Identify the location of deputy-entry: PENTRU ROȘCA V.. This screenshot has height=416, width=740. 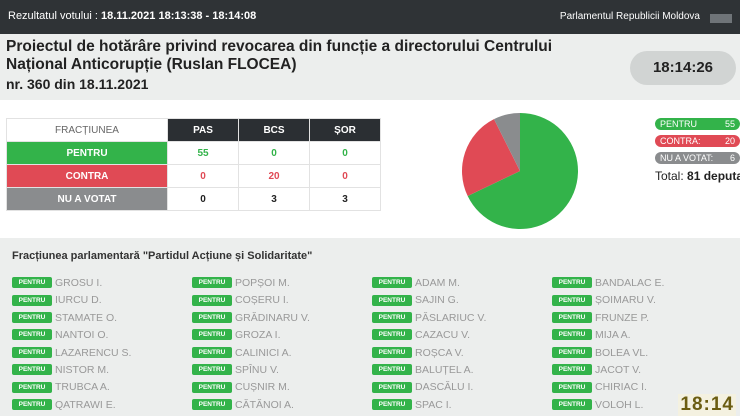
(418, 351).